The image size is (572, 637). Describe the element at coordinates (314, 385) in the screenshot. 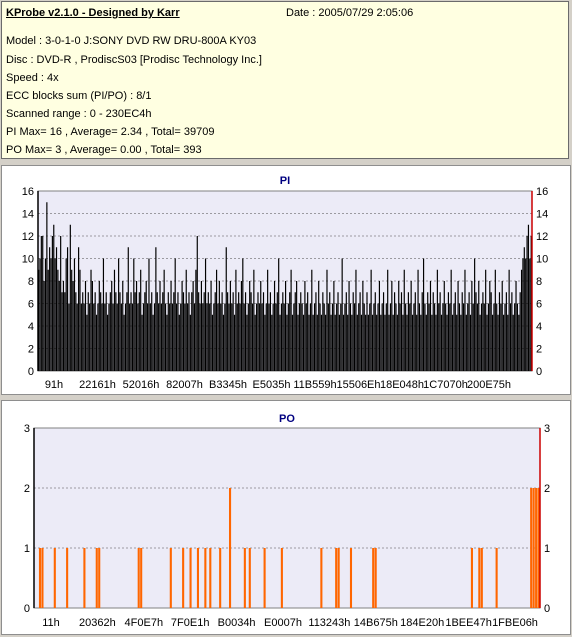

I see `pi-xtick: 11B559h` at that location.